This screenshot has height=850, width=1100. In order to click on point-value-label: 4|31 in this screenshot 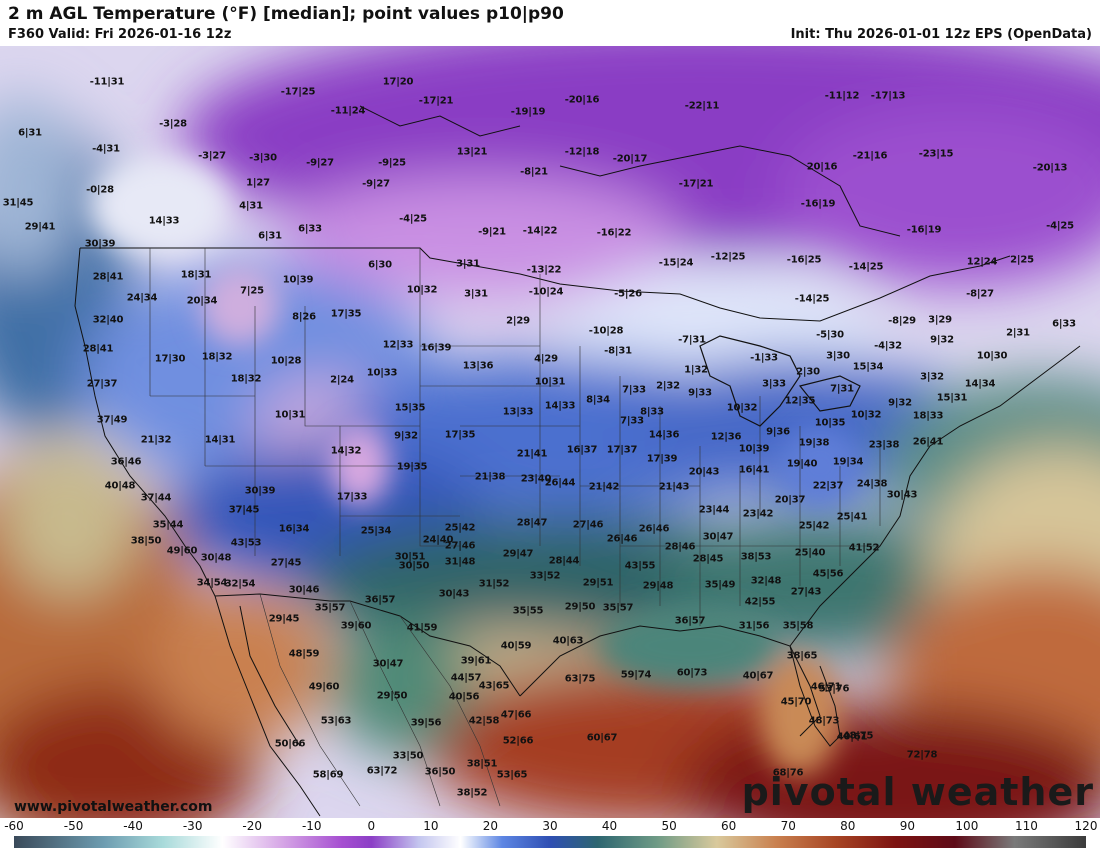, I will do `click(251, 206)`.